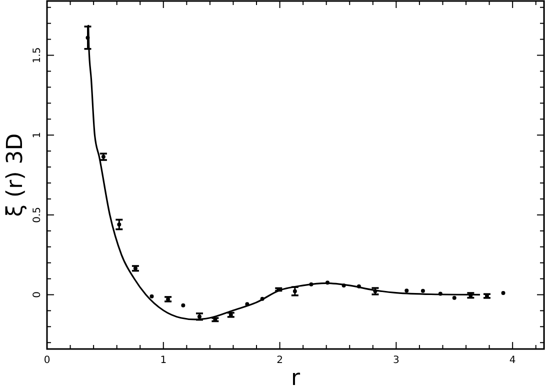 The image size is (545, 389). What do you see at coordinates (37, 135) in the screenshot?
I see `y-tick-label: 1` at bounding box center [37, 135].